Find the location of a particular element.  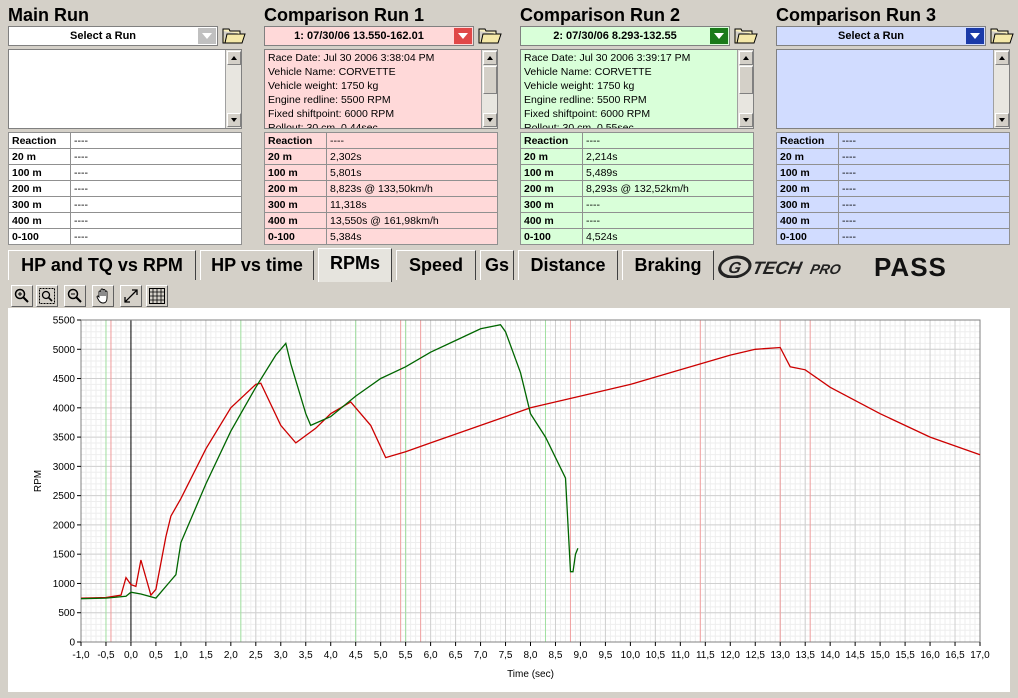

x-tick-label: 4,0 is located at coordinates (331, 655).